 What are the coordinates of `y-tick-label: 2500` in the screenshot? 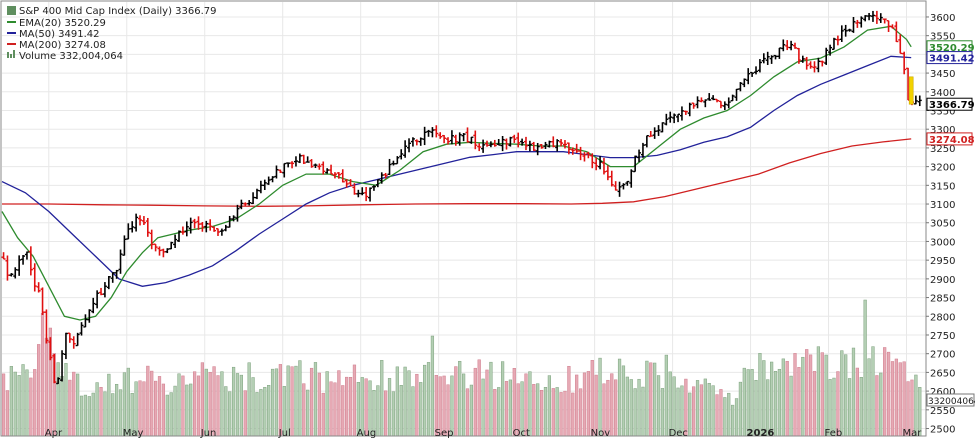 It's located at (942, 430).